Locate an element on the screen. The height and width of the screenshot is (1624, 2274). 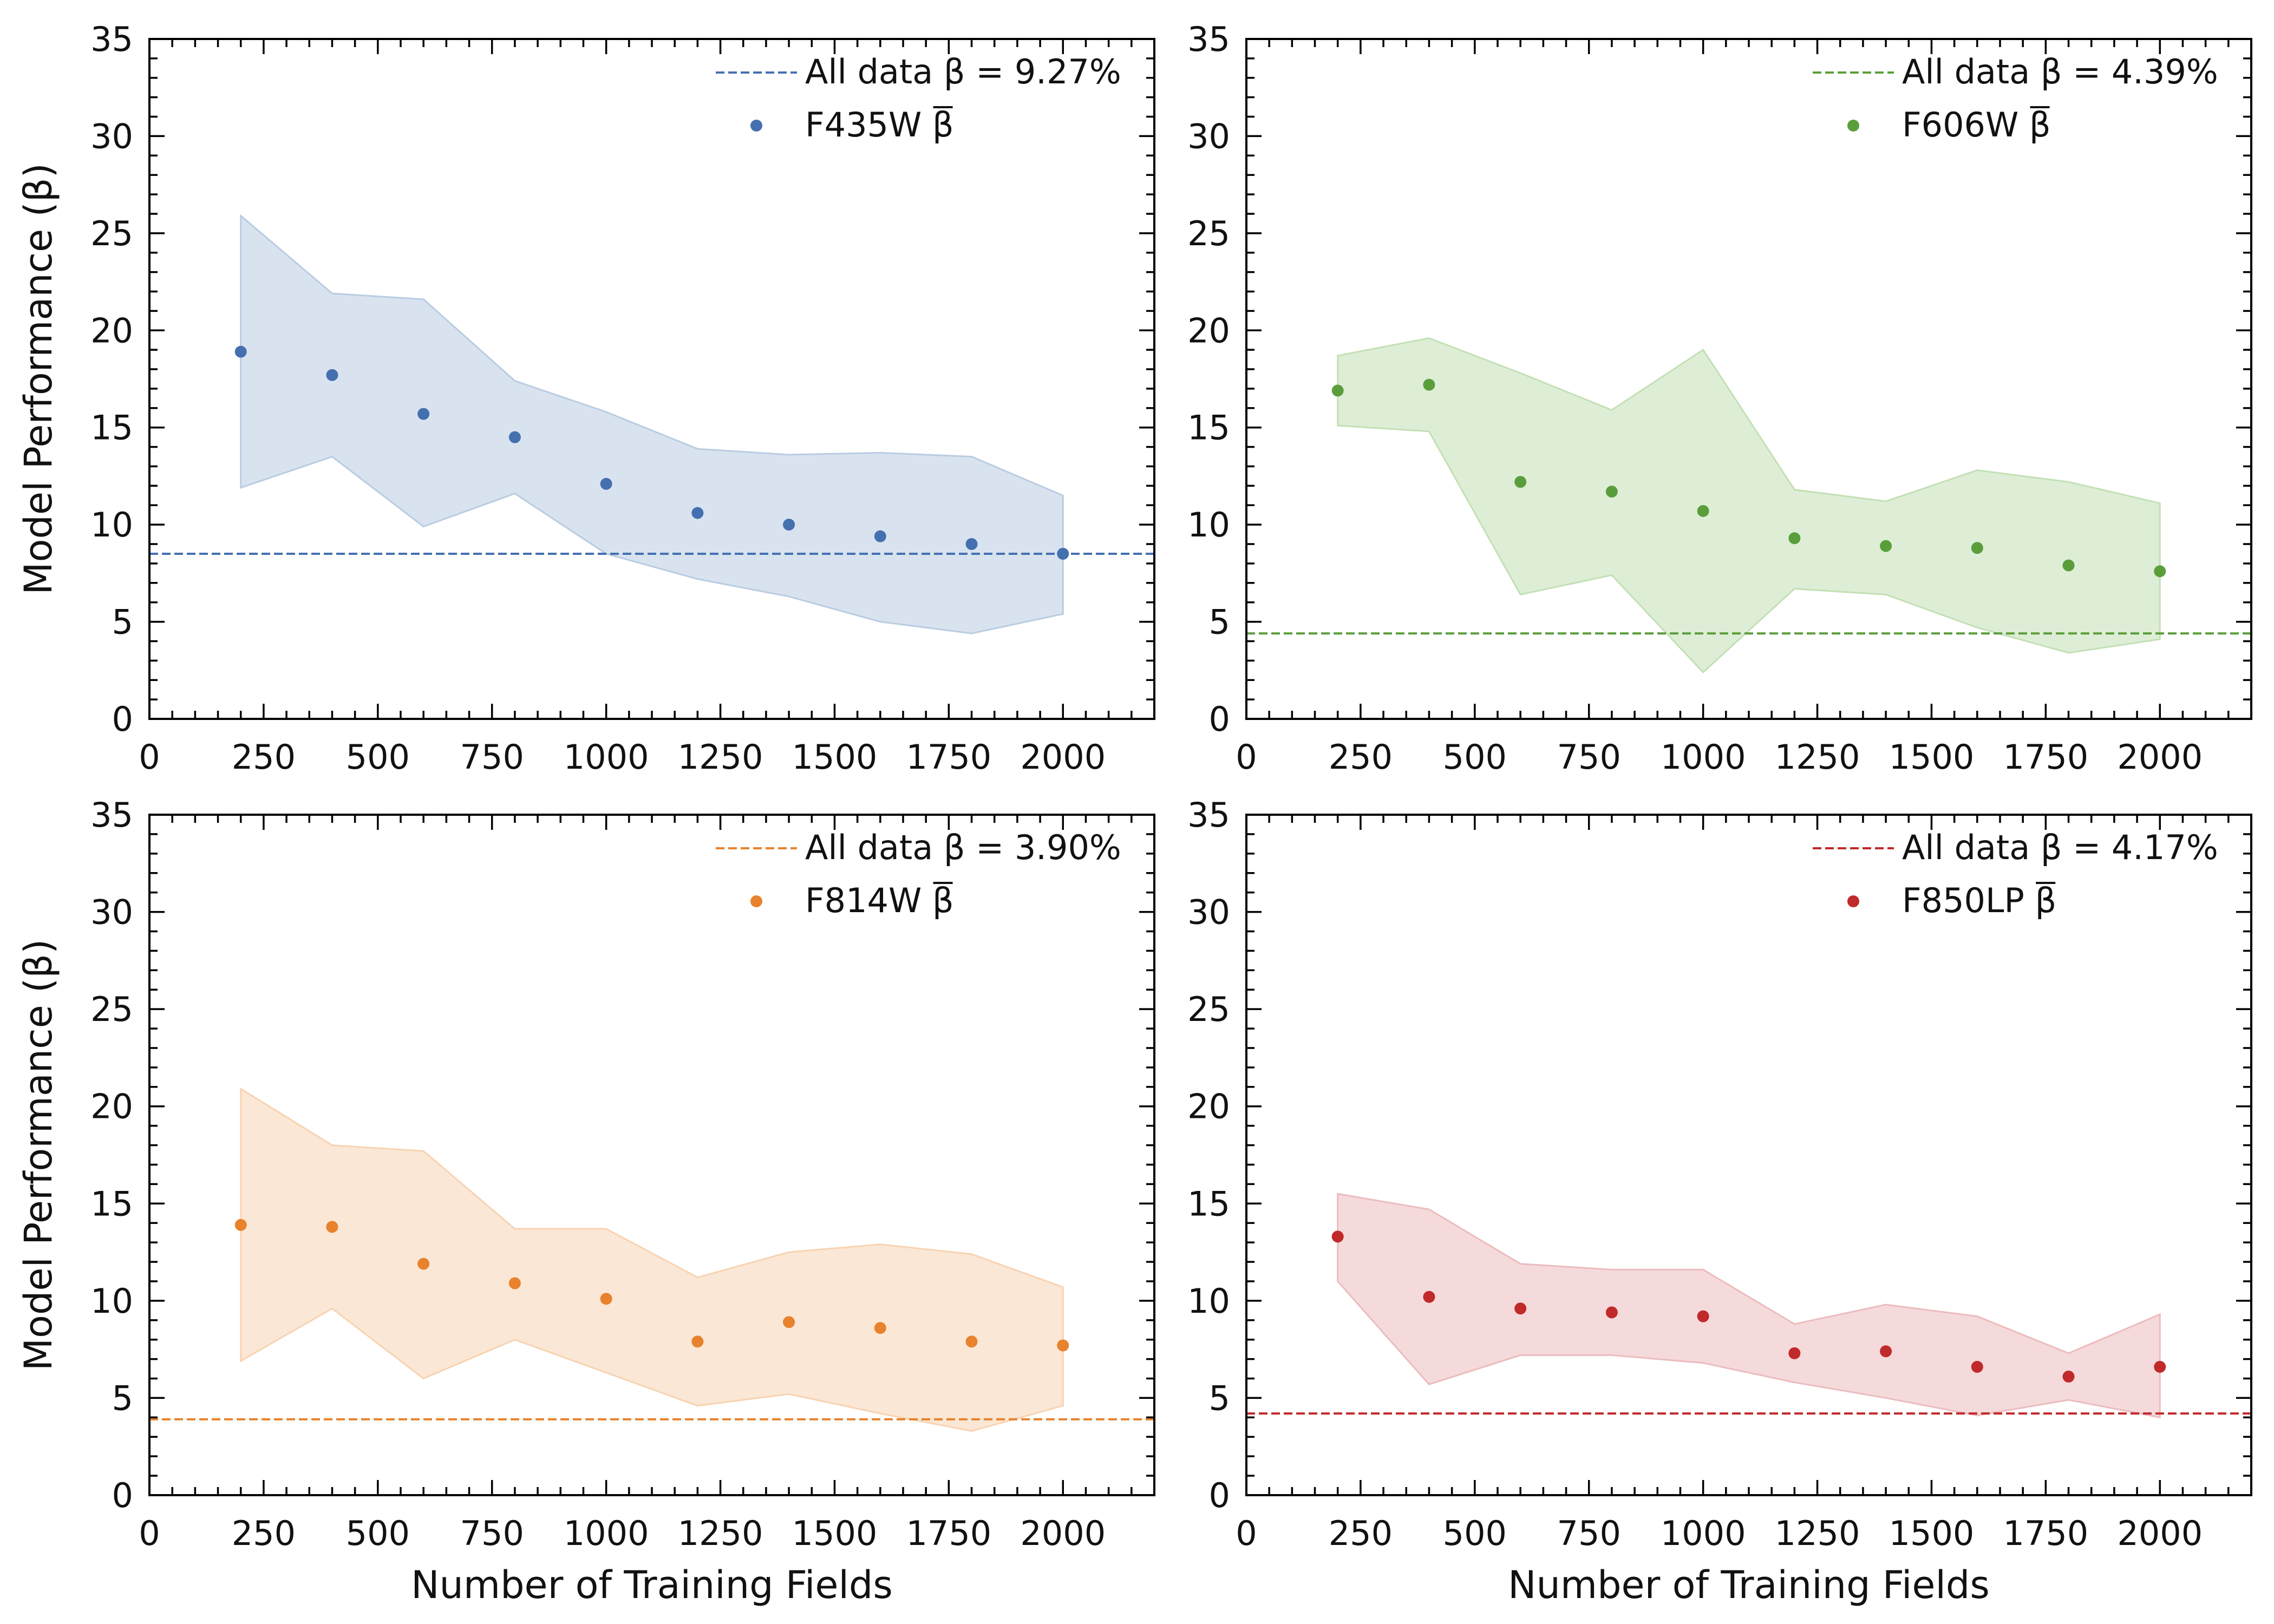
legend-line-label: All data β = 4.39% is located at coordinates (2060, 71).